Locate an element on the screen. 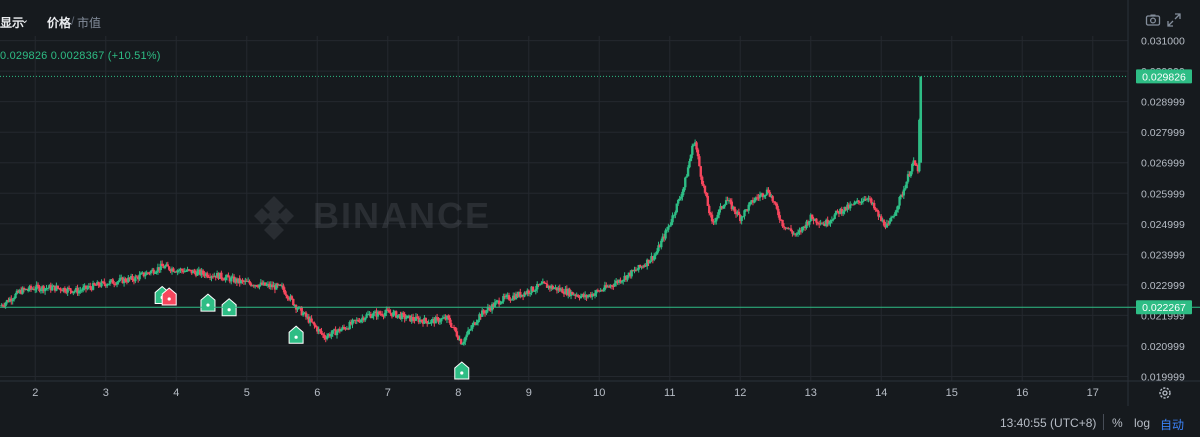 This screenshot has width=1200, height=437. trade-marker-dot is located at coordinates (169, 299).